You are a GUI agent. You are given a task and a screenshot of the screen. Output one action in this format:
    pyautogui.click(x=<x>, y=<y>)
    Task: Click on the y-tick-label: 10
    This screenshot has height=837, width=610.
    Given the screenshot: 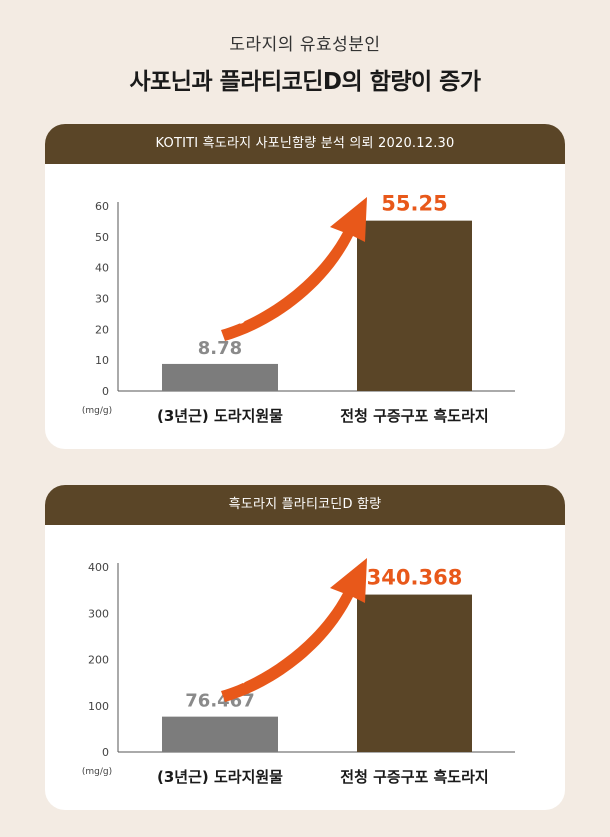 What is the action you would take?
    pyautogui.click(x=102, y=360)
    